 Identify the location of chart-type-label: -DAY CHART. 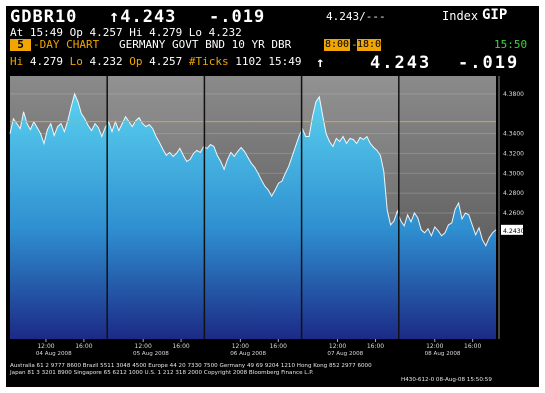
(66, 44).